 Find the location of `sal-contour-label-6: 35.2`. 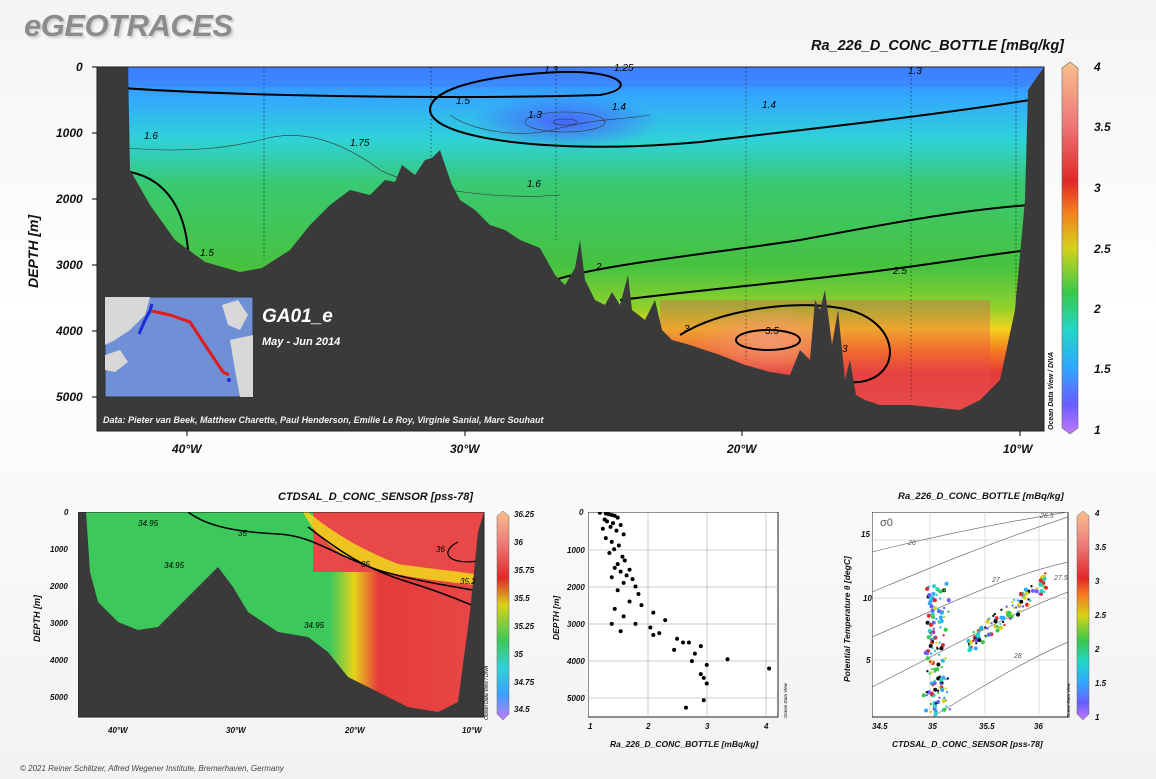

sal-contour-label-6: 35.2 is located at coordinates (468, 581).